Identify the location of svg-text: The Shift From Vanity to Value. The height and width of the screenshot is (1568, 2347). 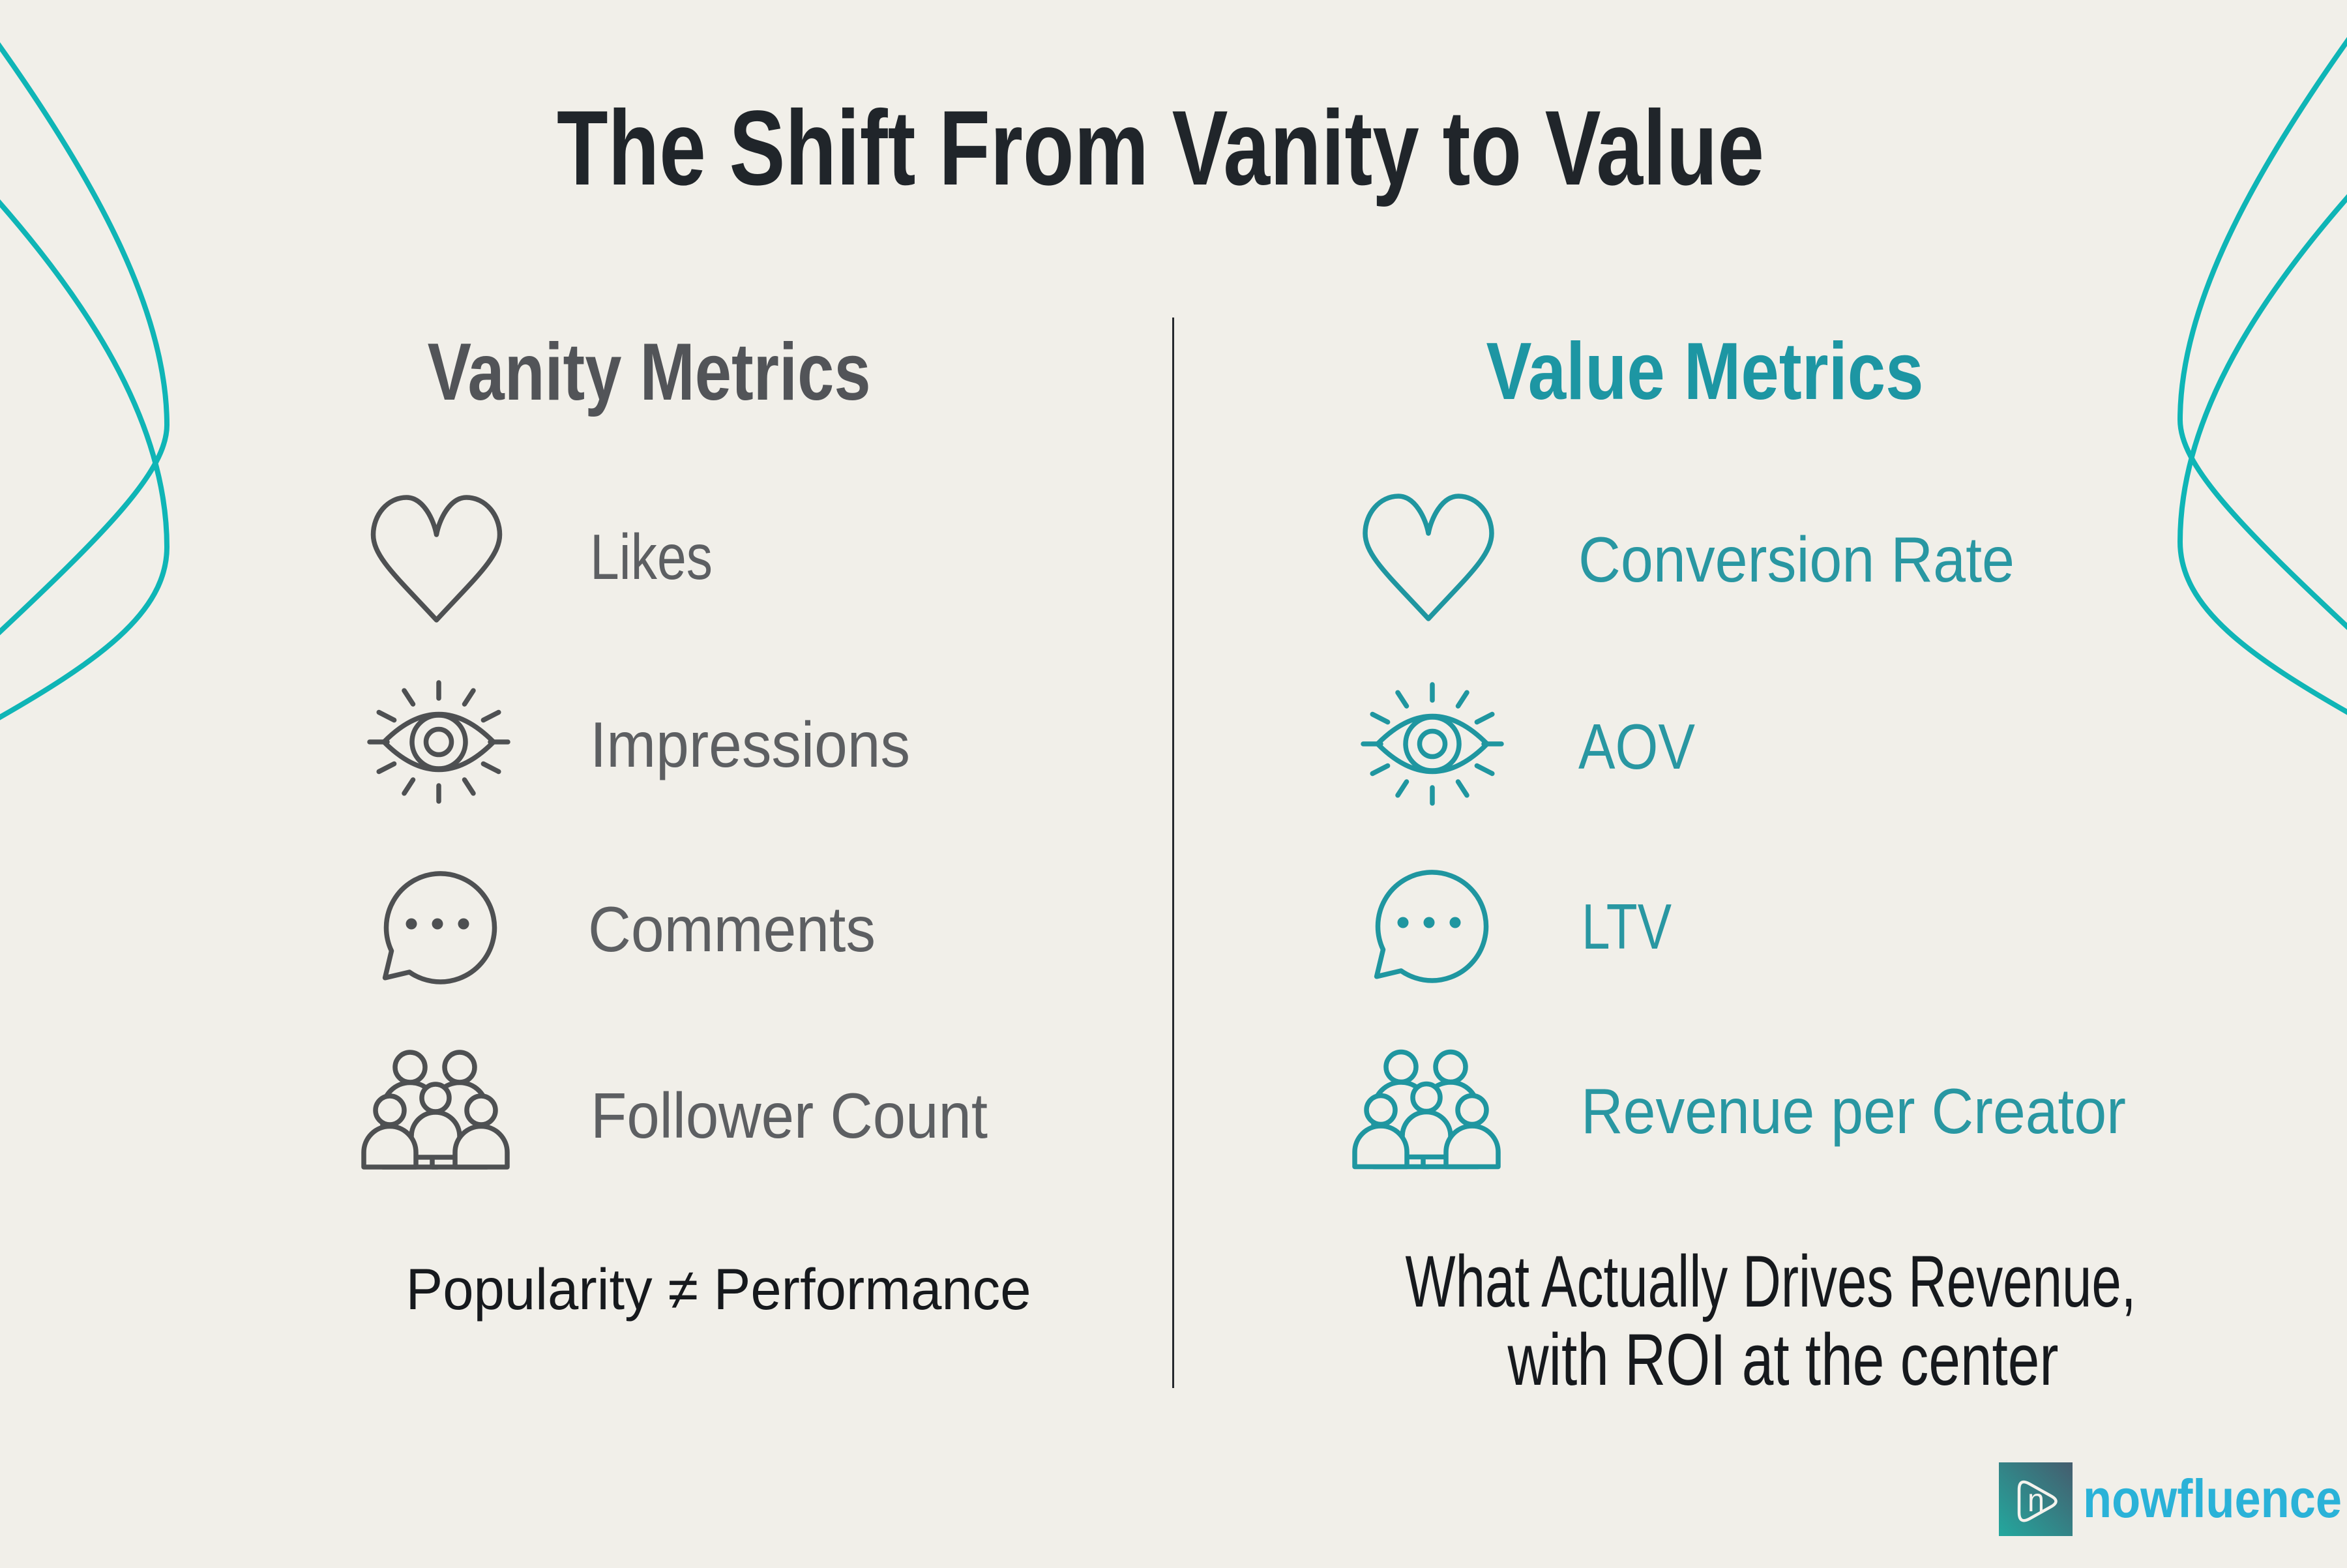
(1160, 148).